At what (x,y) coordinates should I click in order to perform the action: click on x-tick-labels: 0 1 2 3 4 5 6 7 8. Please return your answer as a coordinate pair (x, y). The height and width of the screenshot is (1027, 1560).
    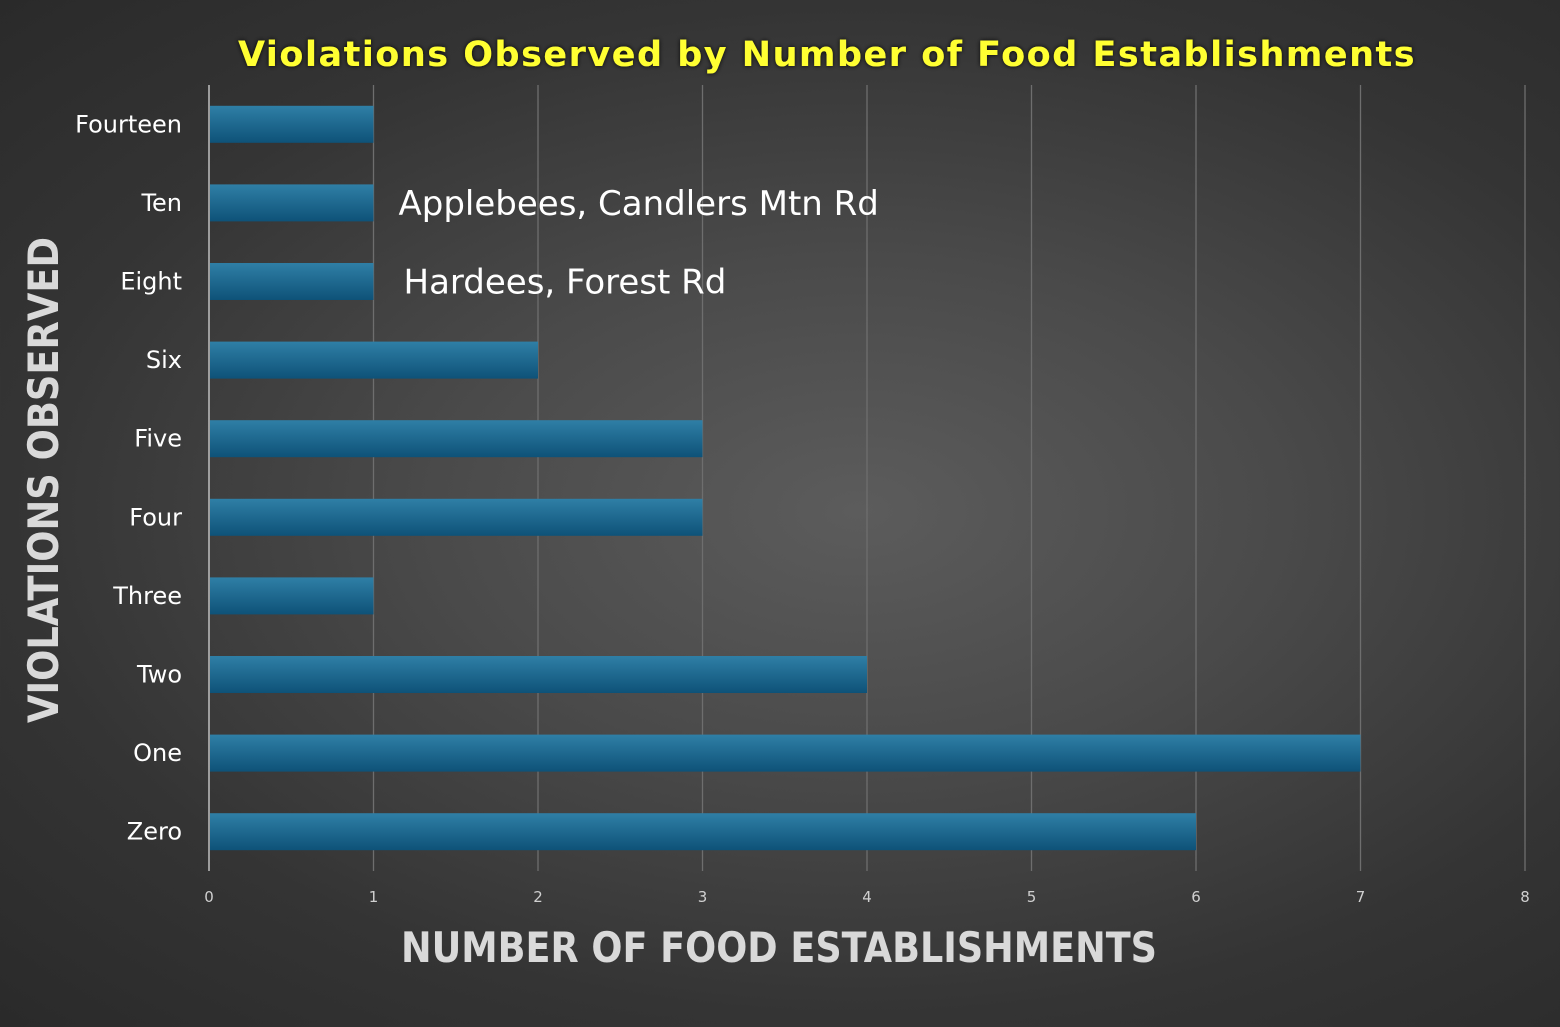
    Looking at the image, I should click on (867, 897).